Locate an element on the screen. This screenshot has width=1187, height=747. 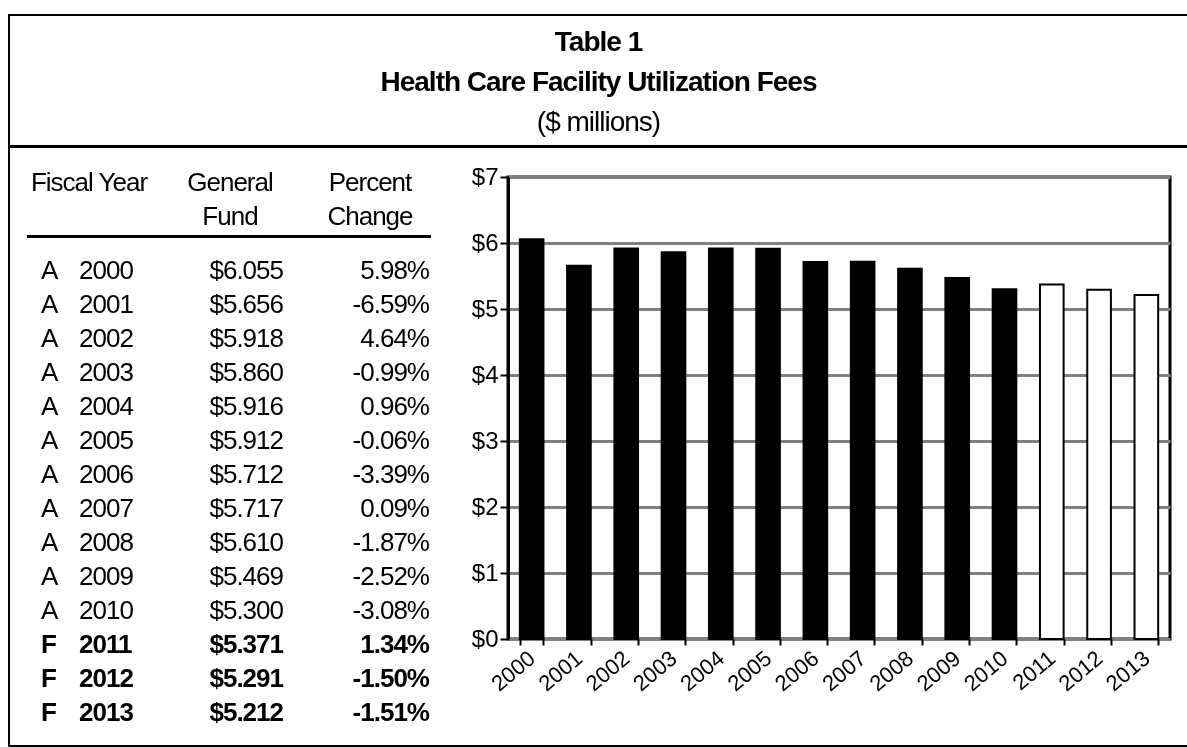
text: $5.300 is located at coordinates (246, 610).